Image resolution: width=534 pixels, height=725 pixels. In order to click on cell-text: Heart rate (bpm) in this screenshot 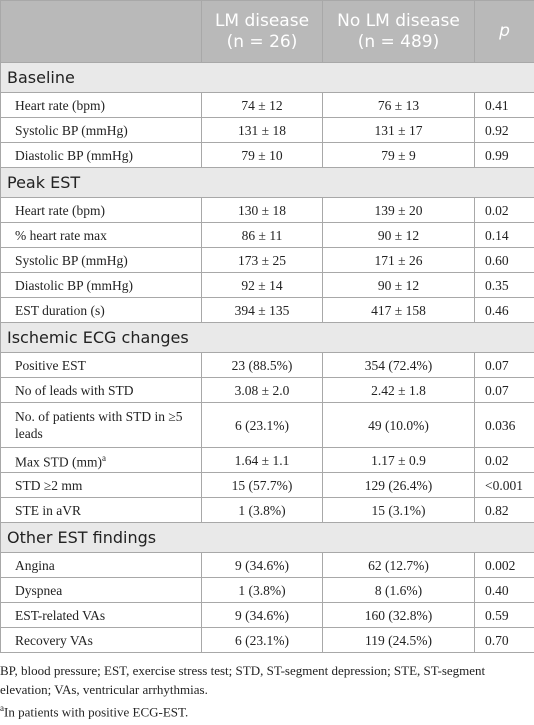, I will do `click(60, 105)`.